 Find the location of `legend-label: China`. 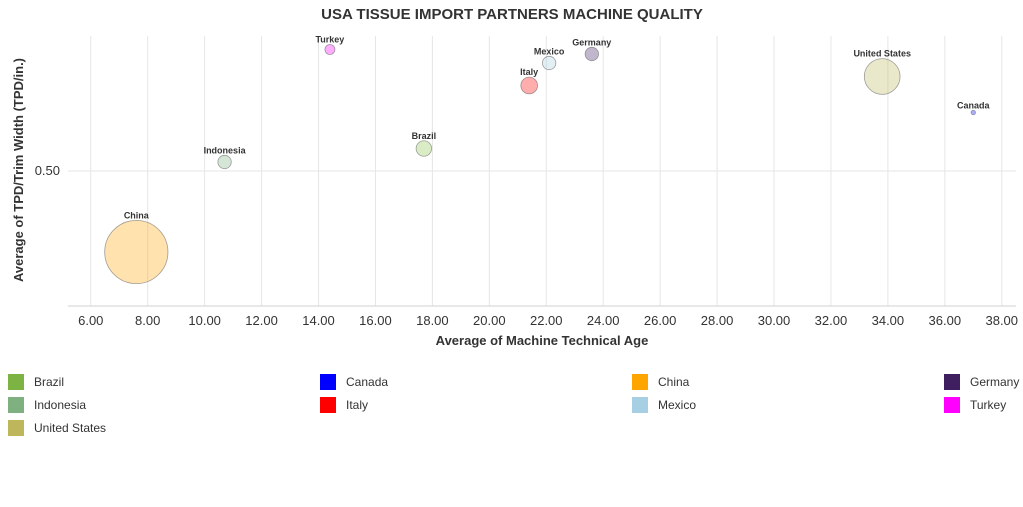

legend-label: China is located at coordinates (674, 382).